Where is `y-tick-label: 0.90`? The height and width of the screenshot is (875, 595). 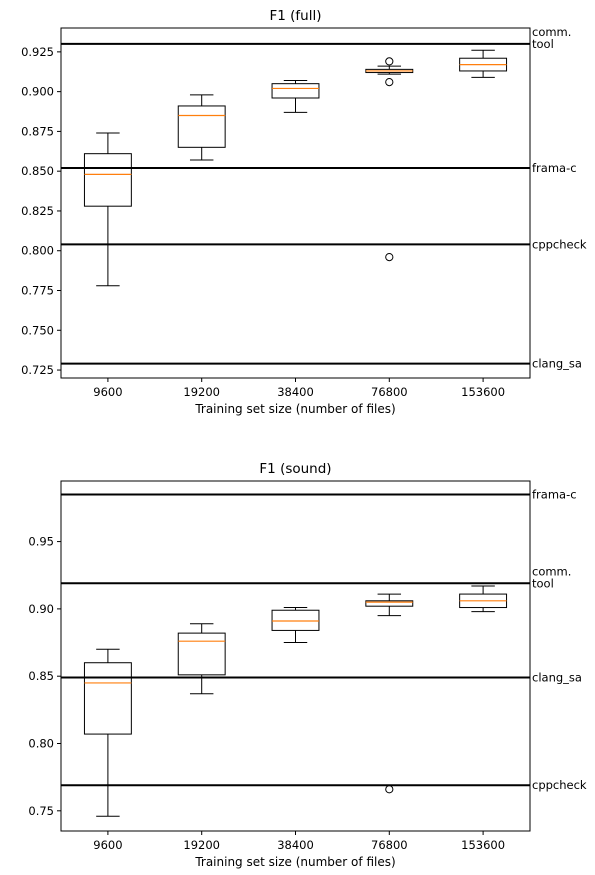
y-tick-label: 0.90 is located at coordinates (41, 609).